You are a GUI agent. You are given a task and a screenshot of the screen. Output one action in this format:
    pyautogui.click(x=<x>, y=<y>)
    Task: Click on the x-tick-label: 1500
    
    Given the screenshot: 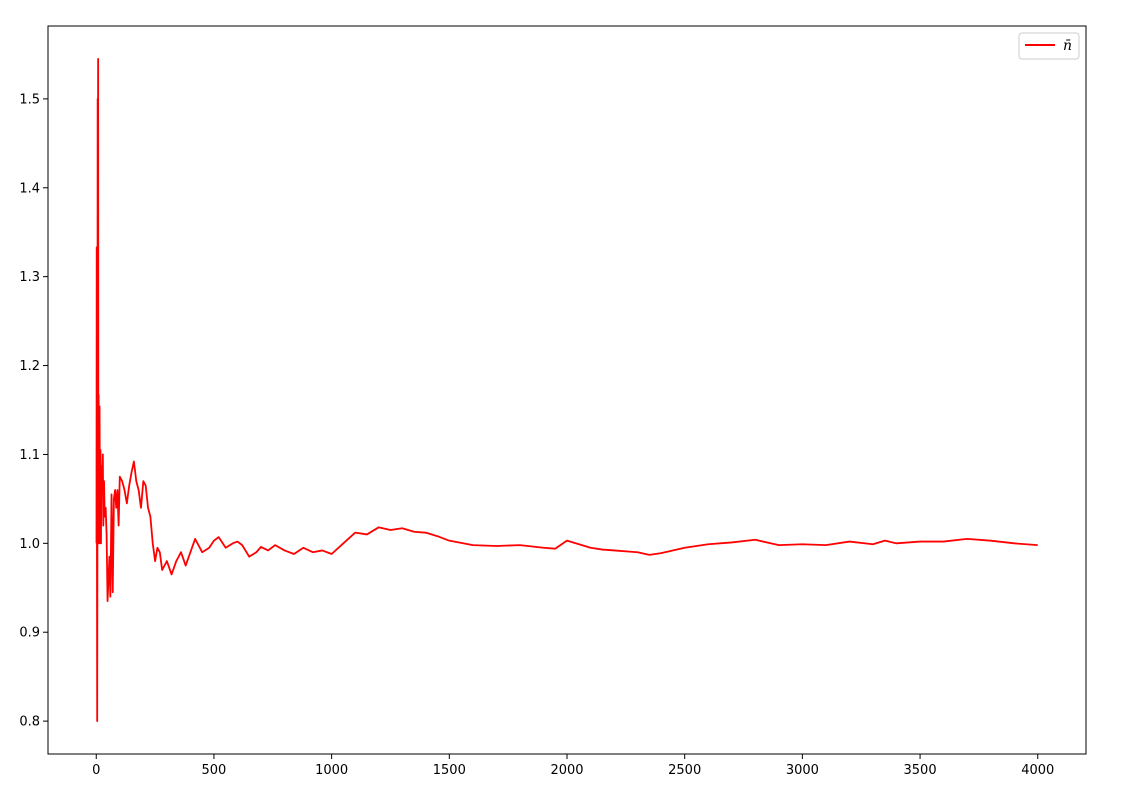 What is the action you would take?
    pyautogui.click(x=449, y=770)
    